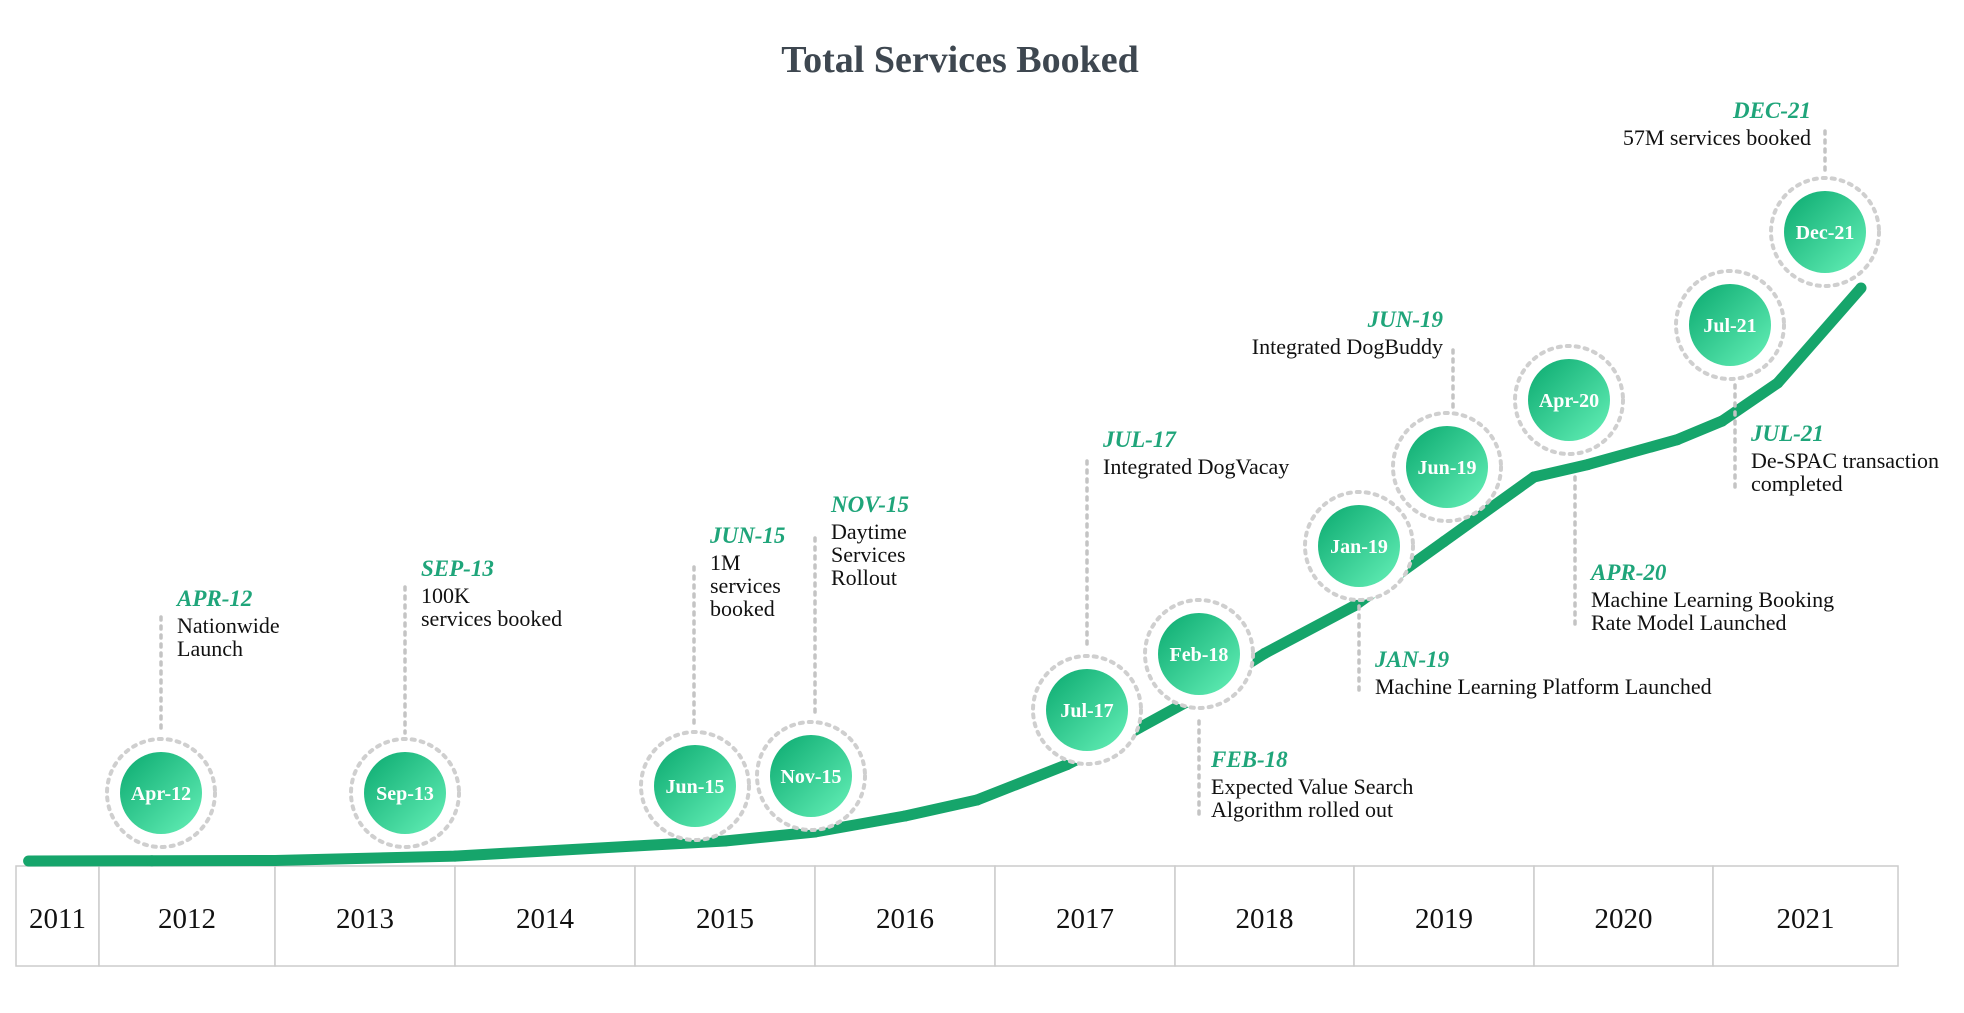 The height and width of the screenshot is (1013, 1964). I want to click on milestone-description: services booked, so click(491, 618).